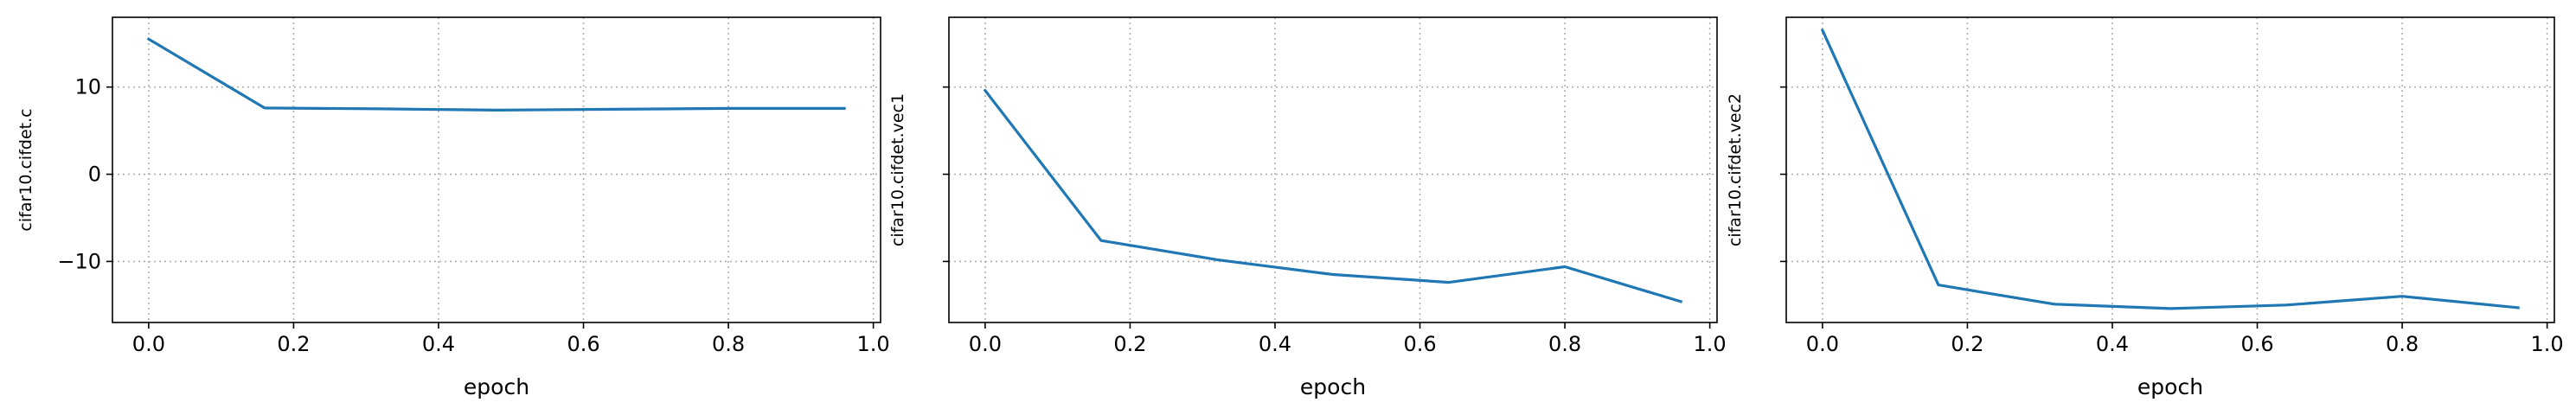  What do you see at coordinates (1735, 169) in the screenshot?
I see `y-axis-label: cifar10.cifdet.vec2` at bounding box center [1735, 169].